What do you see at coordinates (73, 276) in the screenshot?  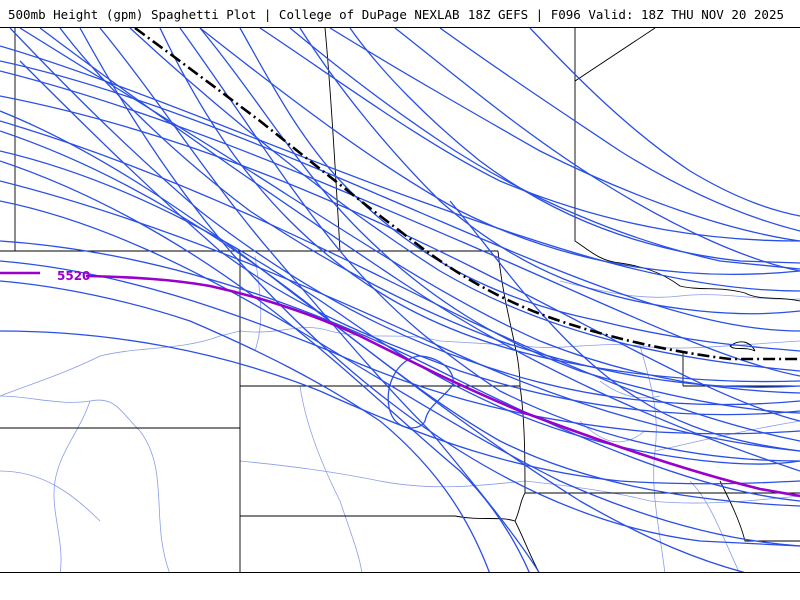 I see `contour-label: 5520` at bounding box center [73, 276].